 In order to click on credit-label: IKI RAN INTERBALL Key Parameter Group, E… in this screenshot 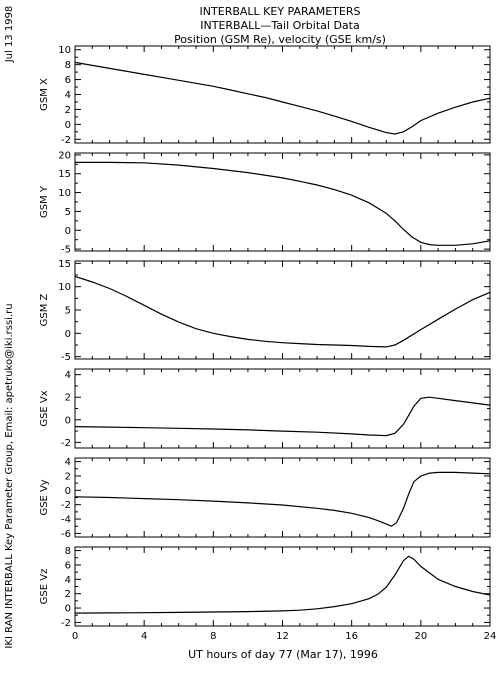, I will do `click(9, 475)`.